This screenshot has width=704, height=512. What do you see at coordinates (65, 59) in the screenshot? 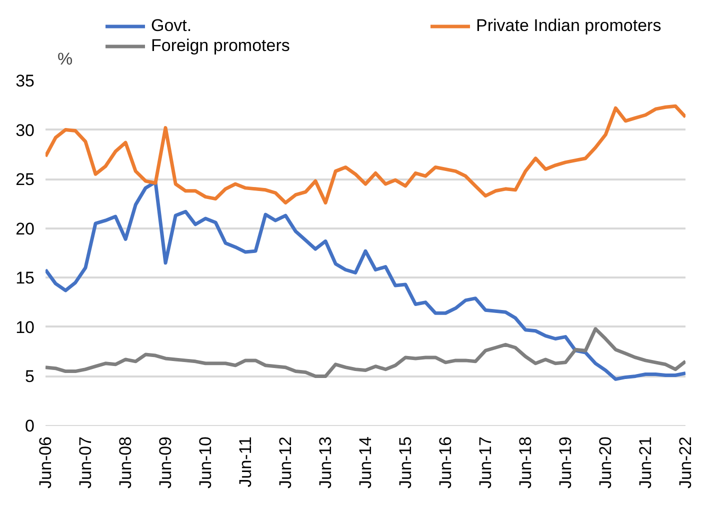
I see `y-axis-title: %` at bounding box center [65, 59].